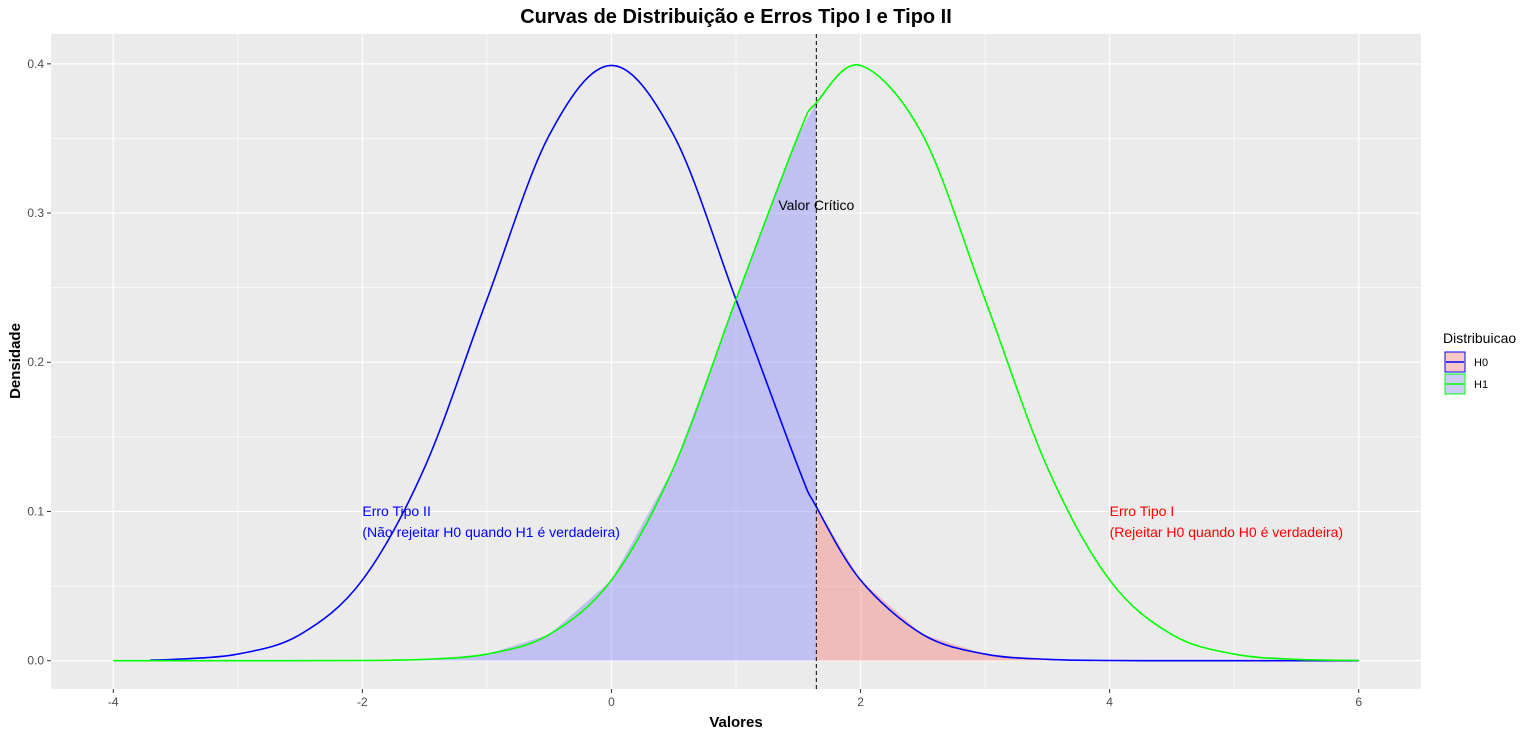 Image resolution: width=1536 pixels, height=738 pixels. I want to click on legend-title: Distribuicao, so click(1479, 338).